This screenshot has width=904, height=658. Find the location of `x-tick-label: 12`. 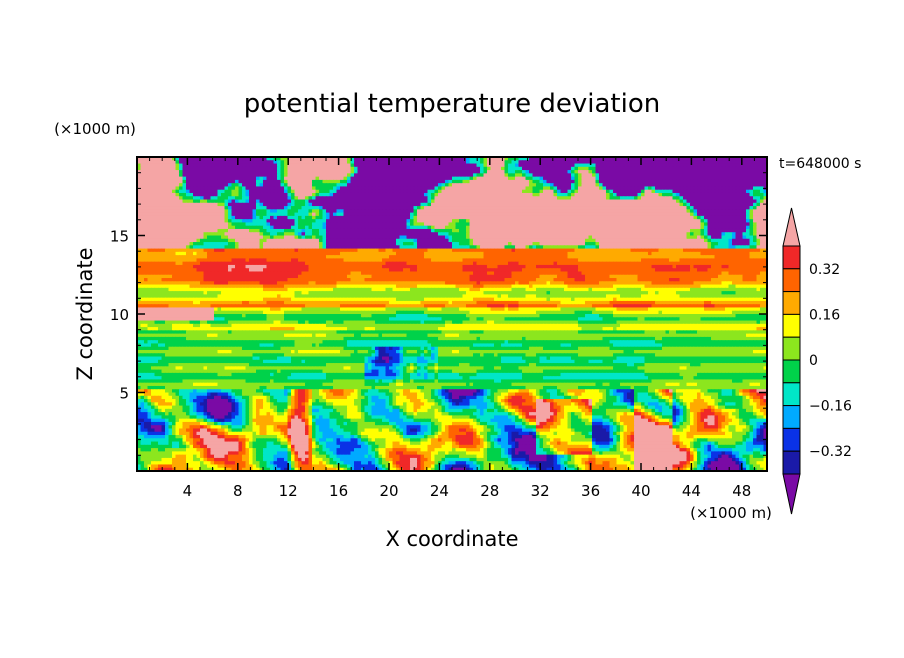

x-tick-label: 12 is located at coordinates (288, 491).